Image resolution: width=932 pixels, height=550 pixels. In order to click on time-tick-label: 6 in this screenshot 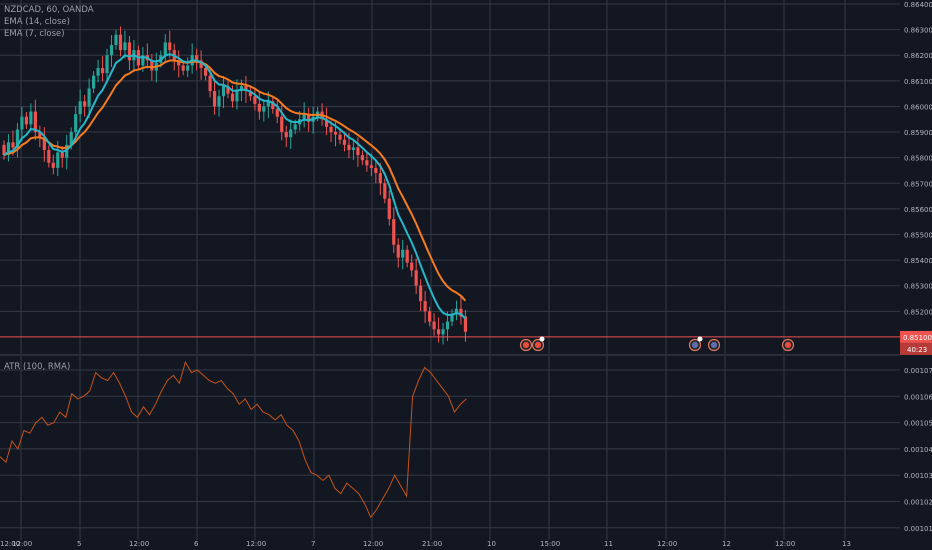, I will do `click(196, 544)`.